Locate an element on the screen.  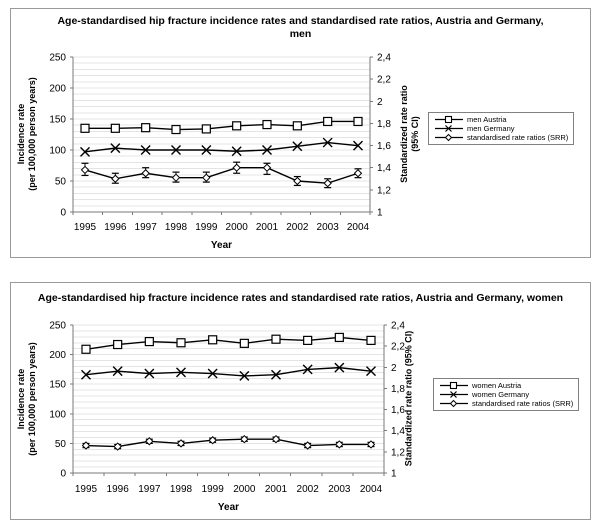
legend-item-men-austria: men Austria is located at coordinates (501, 119).